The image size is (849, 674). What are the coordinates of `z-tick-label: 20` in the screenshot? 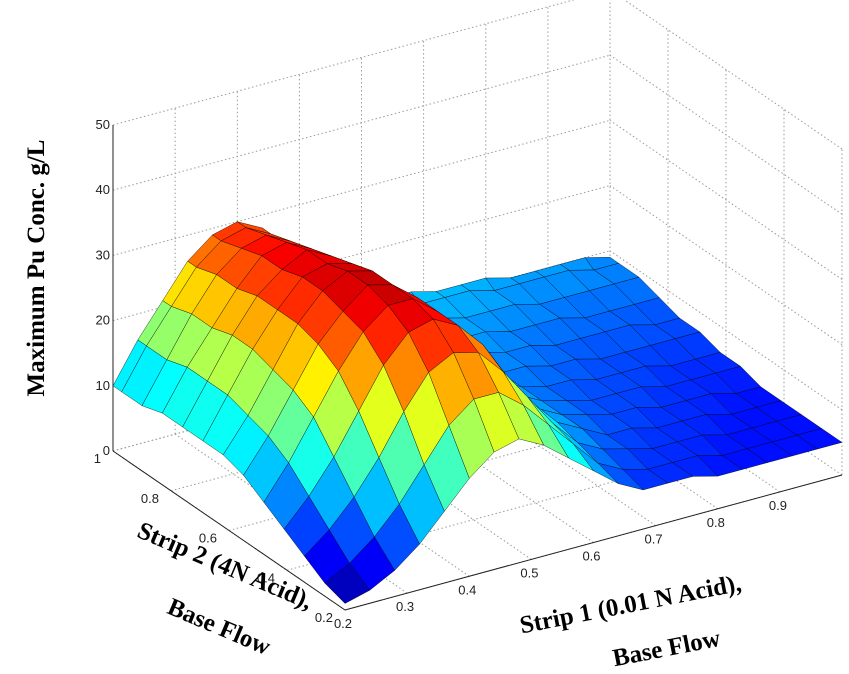 It's located at (103, 320).